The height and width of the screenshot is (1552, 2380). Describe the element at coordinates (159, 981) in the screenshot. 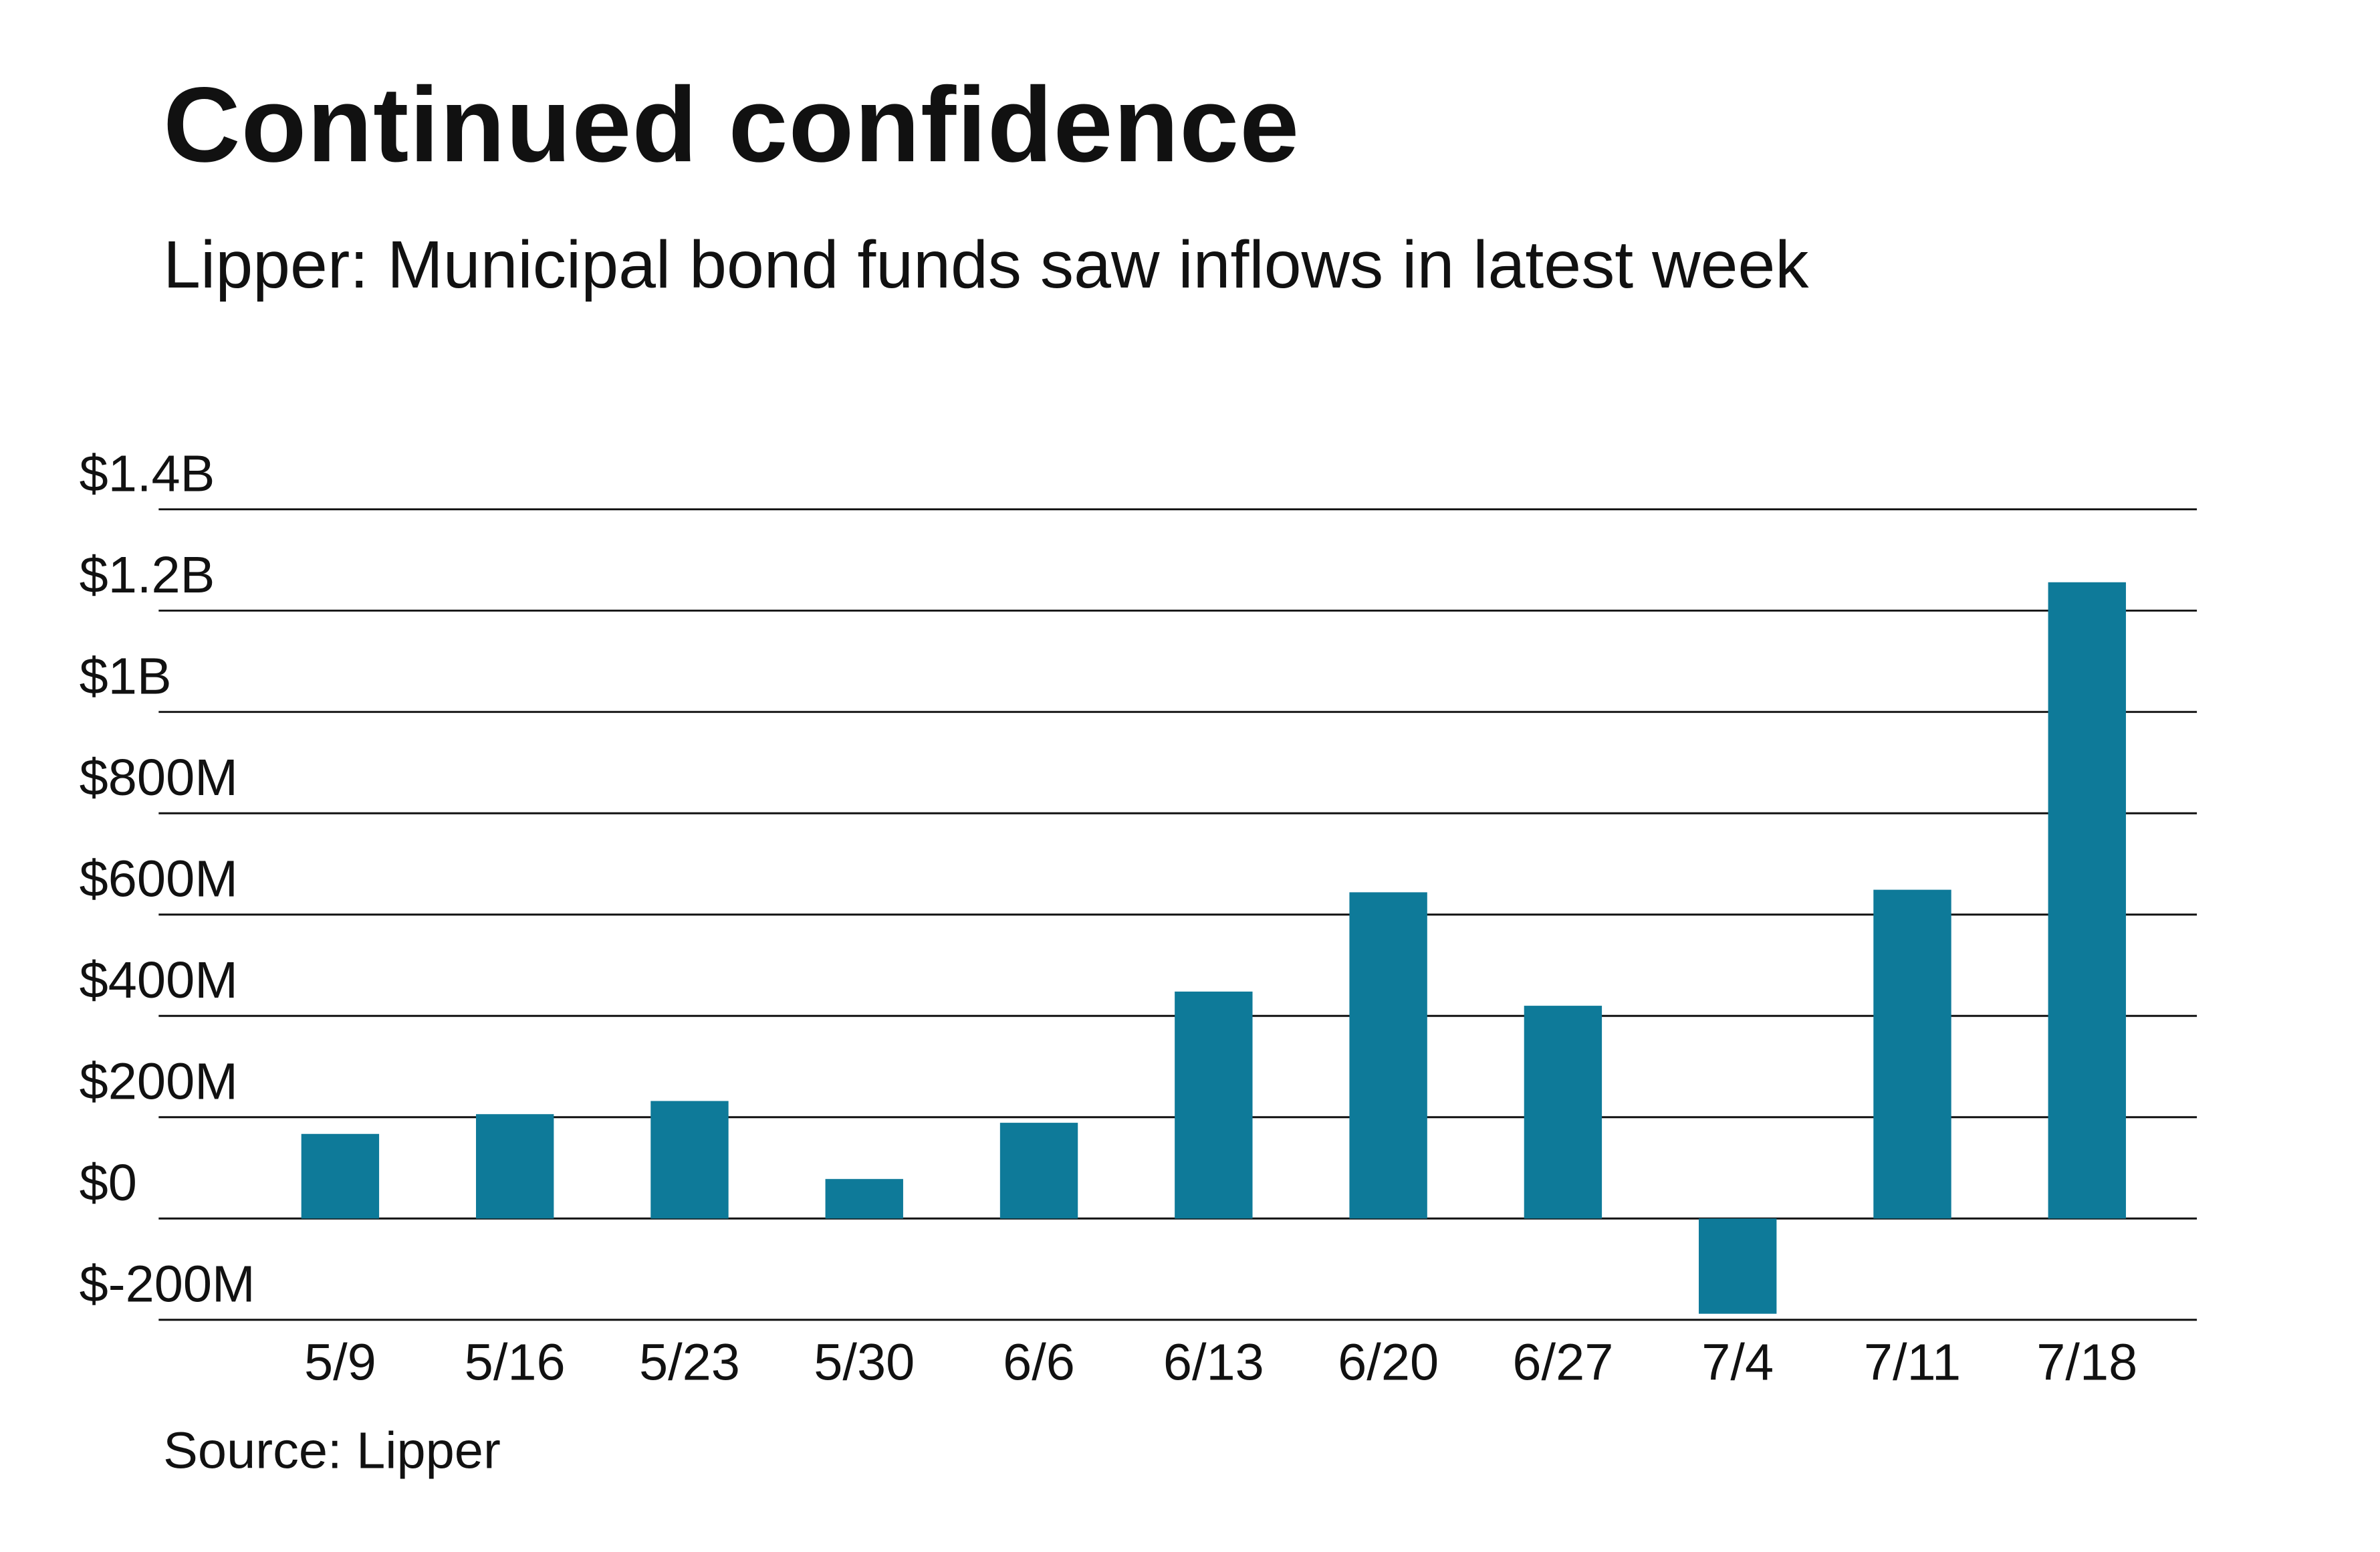

I see `y-tick-label: $400M` at that location.